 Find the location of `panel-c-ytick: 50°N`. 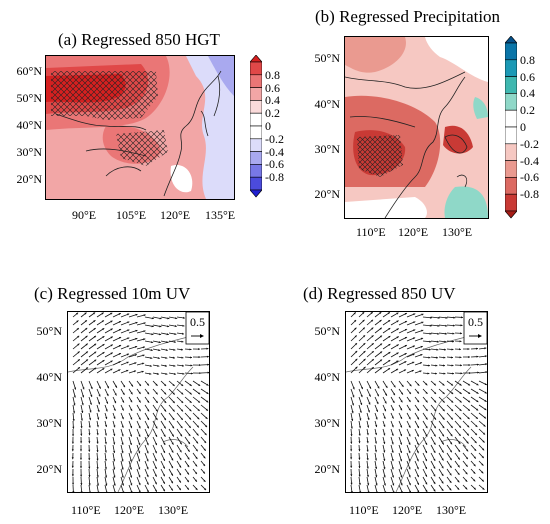

panel-c-ytick: 50°N is located at coordinates (49, 331).